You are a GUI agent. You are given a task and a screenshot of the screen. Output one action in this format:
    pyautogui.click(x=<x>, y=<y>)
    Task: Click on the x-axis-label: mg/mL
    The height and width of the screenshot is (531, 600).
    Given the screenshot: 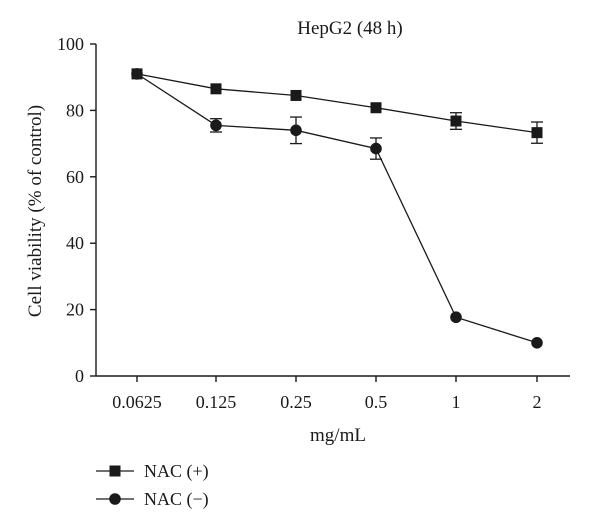 What is the action you would take?
    pyautogui.click(x=338, y=435)
    